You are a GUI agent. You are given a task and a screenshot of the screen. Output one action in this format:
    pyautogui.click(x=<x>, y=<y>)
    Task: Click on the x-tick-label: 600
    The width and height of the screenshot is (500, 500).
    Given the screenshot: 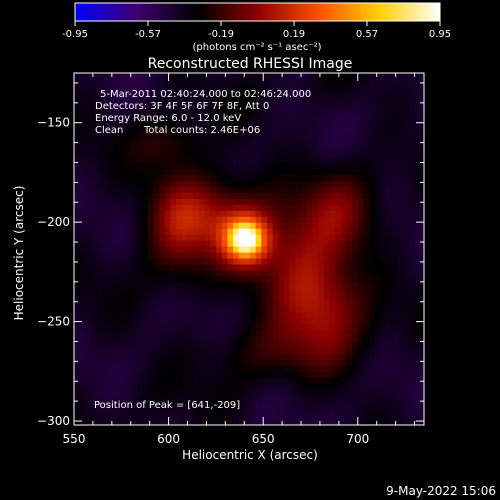 What is the action you would take?
    pyautogui.click(x=168, y=439)
    